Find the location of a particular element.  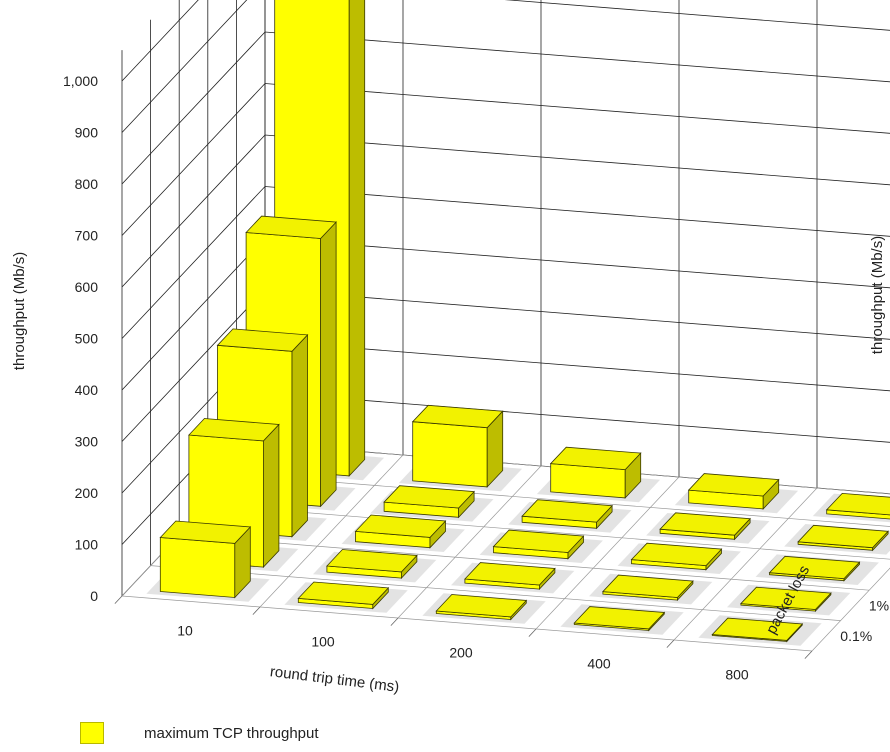

x-tick-label: 200 is located at coordinates (461, 653).